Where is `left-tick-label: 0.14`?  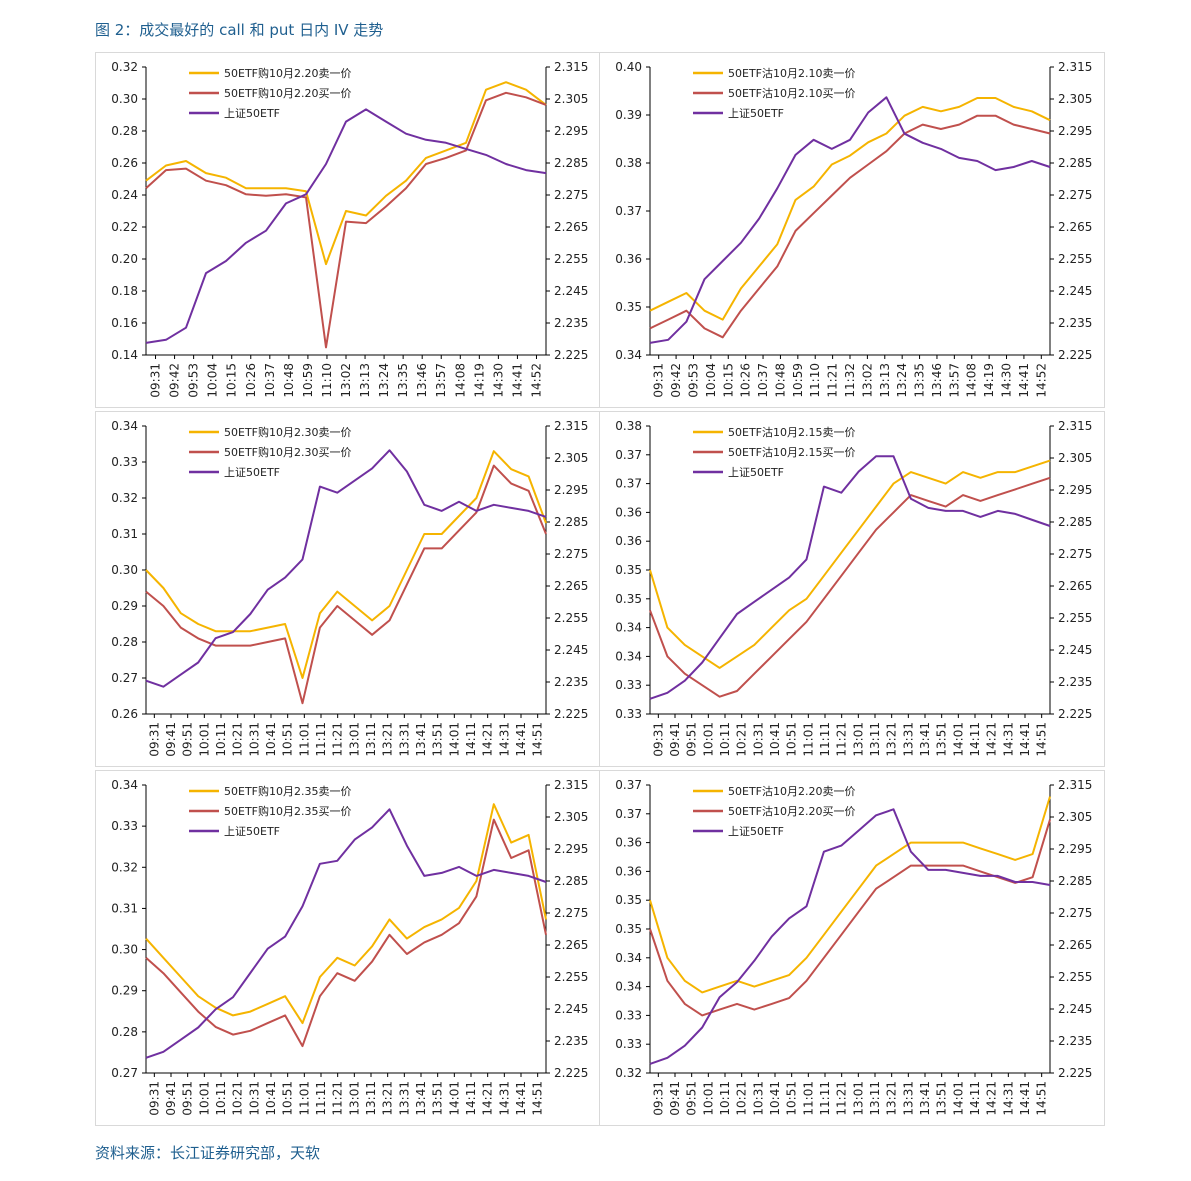
left-tick-label: 0.14 is located at coordinates (124, 355).